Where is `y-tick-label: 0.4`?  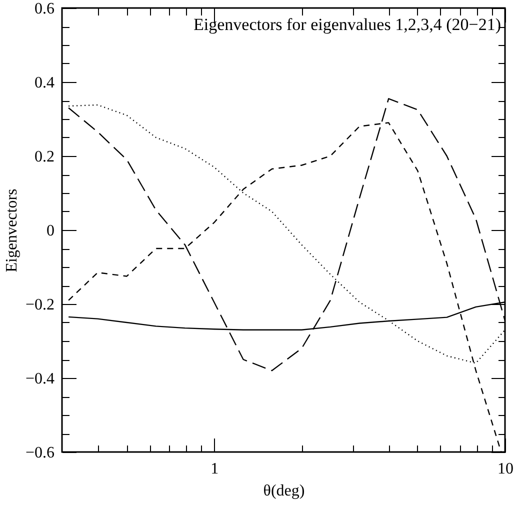
y-tick-label: 0.4 is located at coordinates (44, 83).